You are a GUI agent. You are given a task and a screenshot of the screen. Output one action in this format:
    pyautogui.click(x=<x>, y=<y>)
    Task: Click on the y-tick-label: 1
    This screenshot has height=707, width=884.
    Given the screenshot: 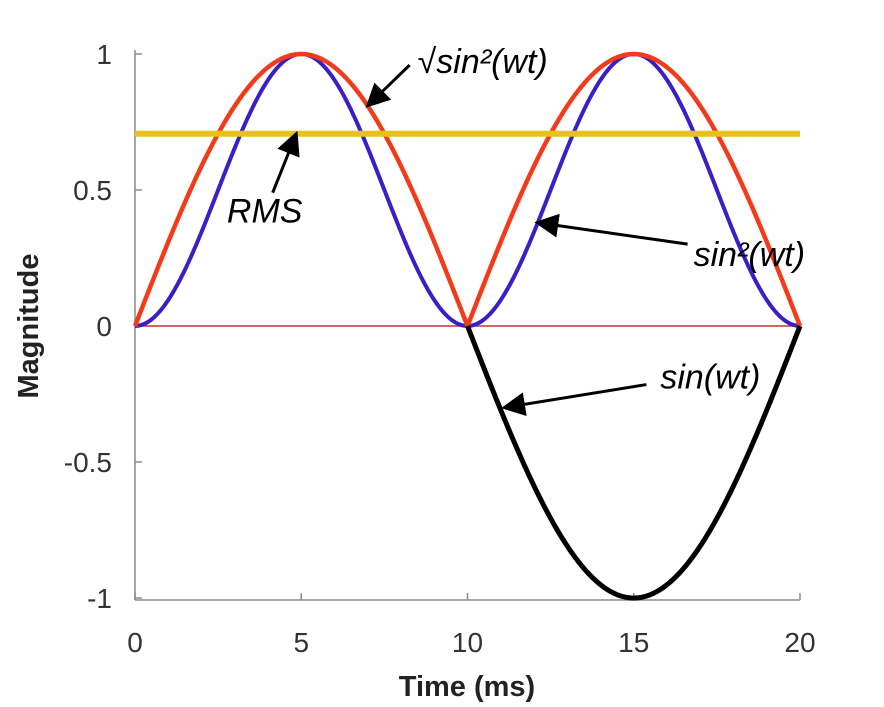 What is the action you would take?
    pyautogui.click(x=104, y=54)
    